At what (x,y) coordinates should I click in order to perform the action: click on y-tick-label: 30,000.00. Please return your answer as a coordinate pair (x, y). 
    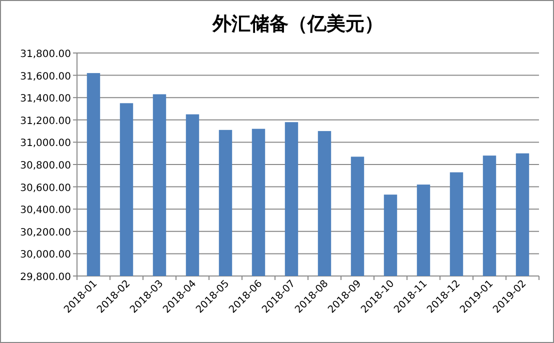
    Looking at the image, I should click on (45, 255).